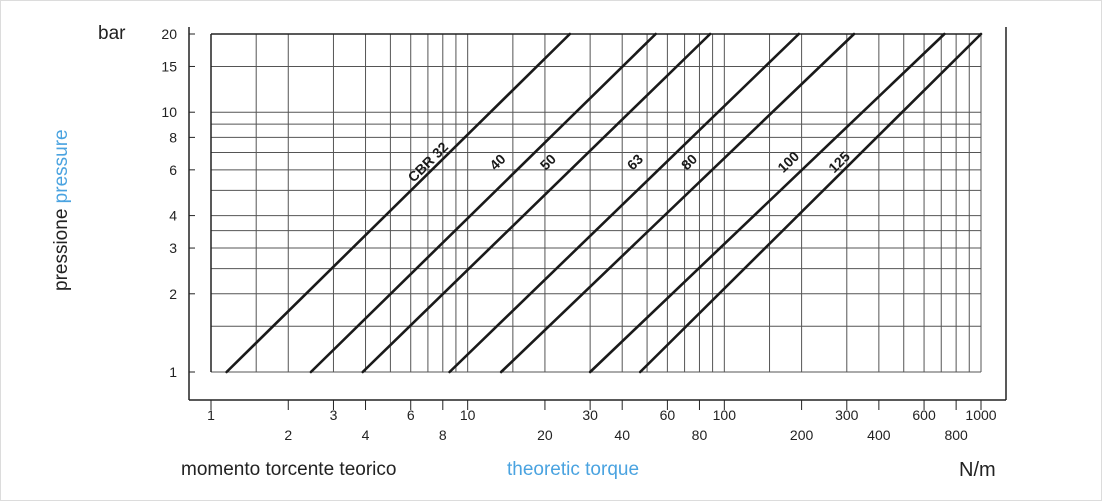 The width and height of the screenshot is (1102, 501). I want to click on x-tick-label-upper: 30, so click(590, 415).